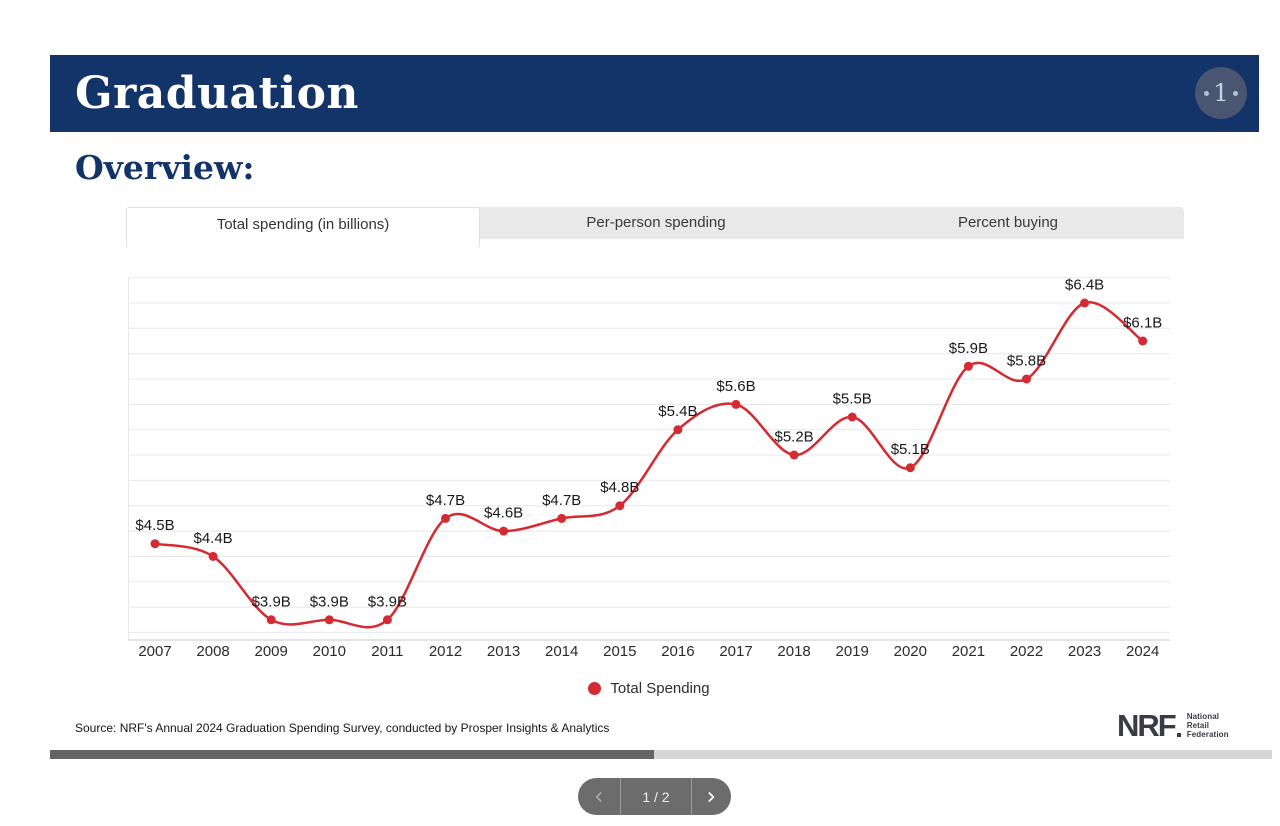 The width and height of the screenshot is (1280, 826). Describe the element at coordinates (1142, 651) in the screenshot. I see `x-axis-label: 2024` at that location.